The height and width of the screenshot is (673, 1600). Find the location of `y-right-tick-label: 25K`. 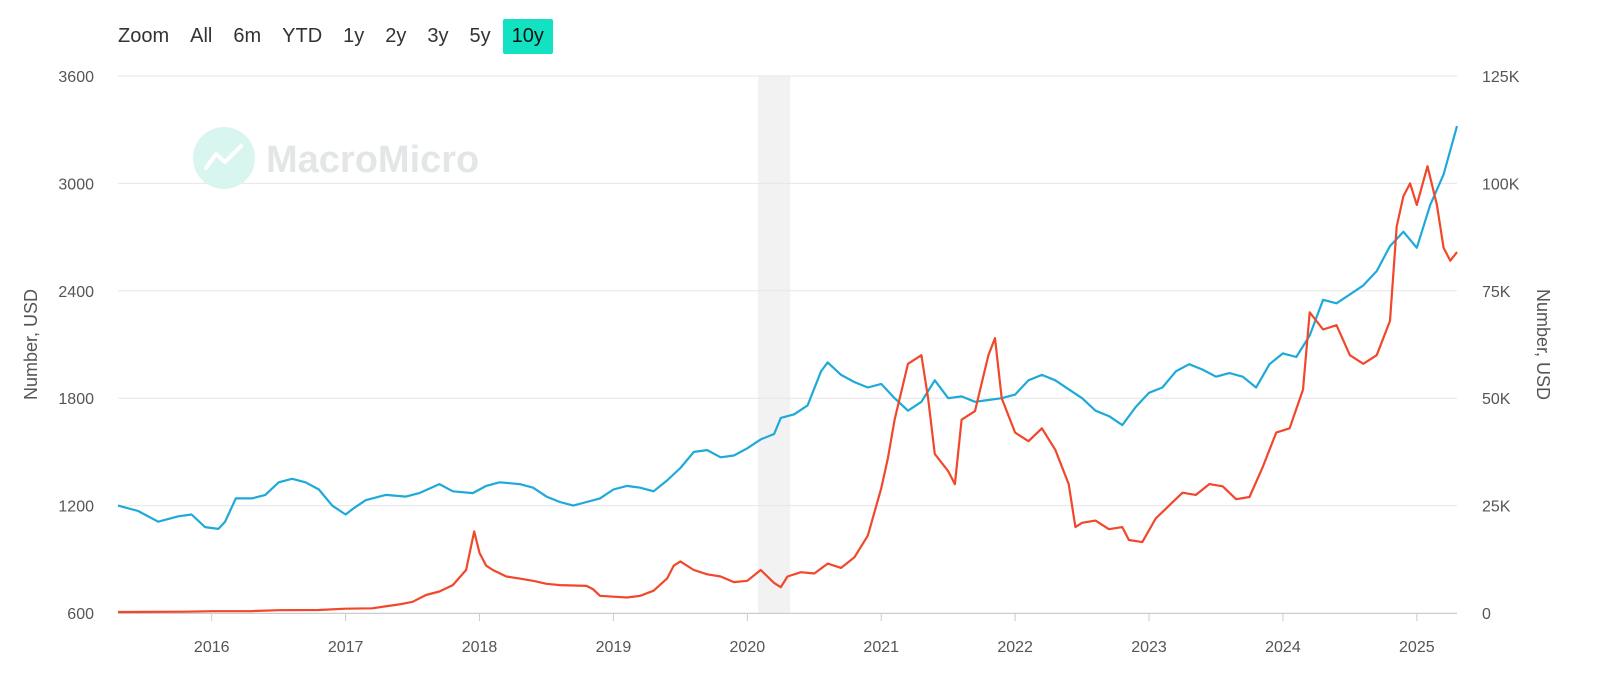

y-right-tick-label: 25K is located at coordinates (1496, 507).